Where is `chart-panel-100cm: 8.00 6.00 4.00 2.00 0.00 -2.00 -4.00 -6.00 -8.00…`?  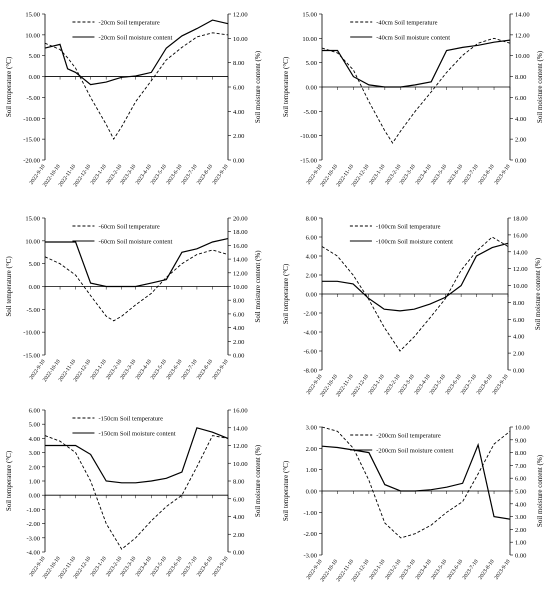
chart-panel-100cm: 8.00 6.00 4.00 2.00 0.00 -2.00 -4.00 -6.00 -8.00… is located at coordinates (412, 307).